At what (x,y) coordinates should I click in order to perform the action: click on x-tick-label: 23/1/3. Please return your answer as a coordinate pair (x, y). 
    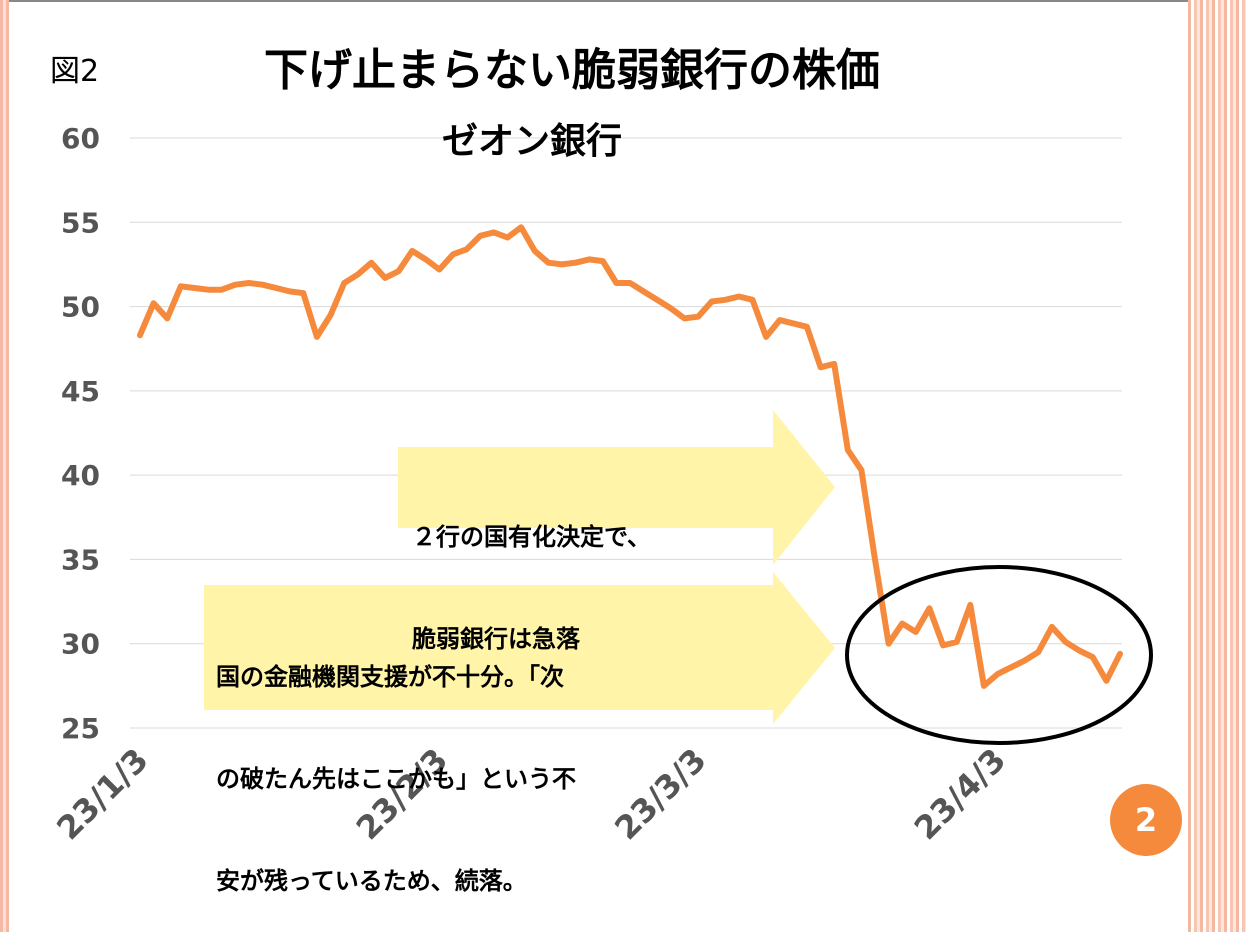
    Looking at the image, I should click on (102, 794).